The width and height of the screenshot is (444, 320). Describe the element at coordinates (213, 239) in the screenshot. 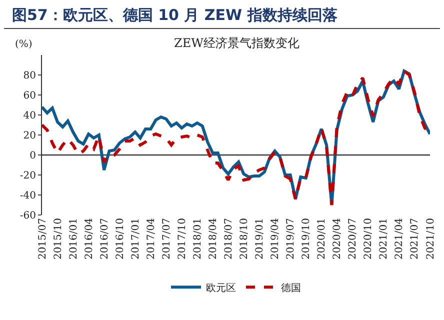

I see `x-tick-label: 2018/04` at that location.